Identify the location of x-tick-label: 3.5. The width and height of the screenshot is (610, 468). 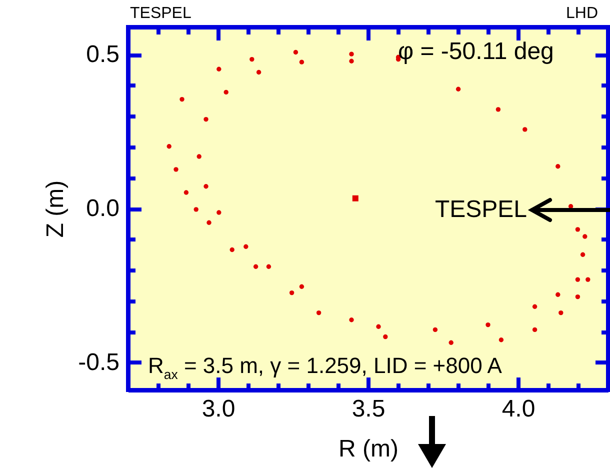
(369, 409).